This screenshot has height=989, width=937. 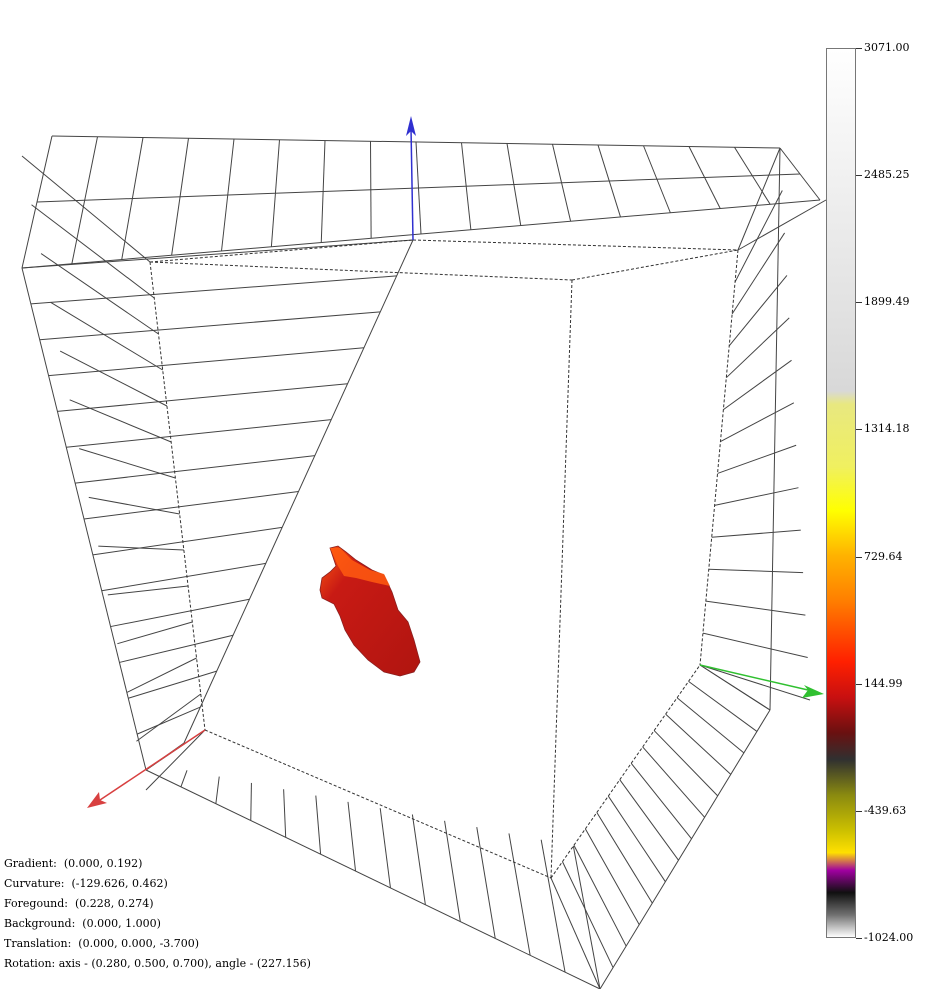 What do you see at coordinates (883, 683) in the screenshot?
I see `color-bar-tick-label: 144.99` at bounding box center [883, 683].